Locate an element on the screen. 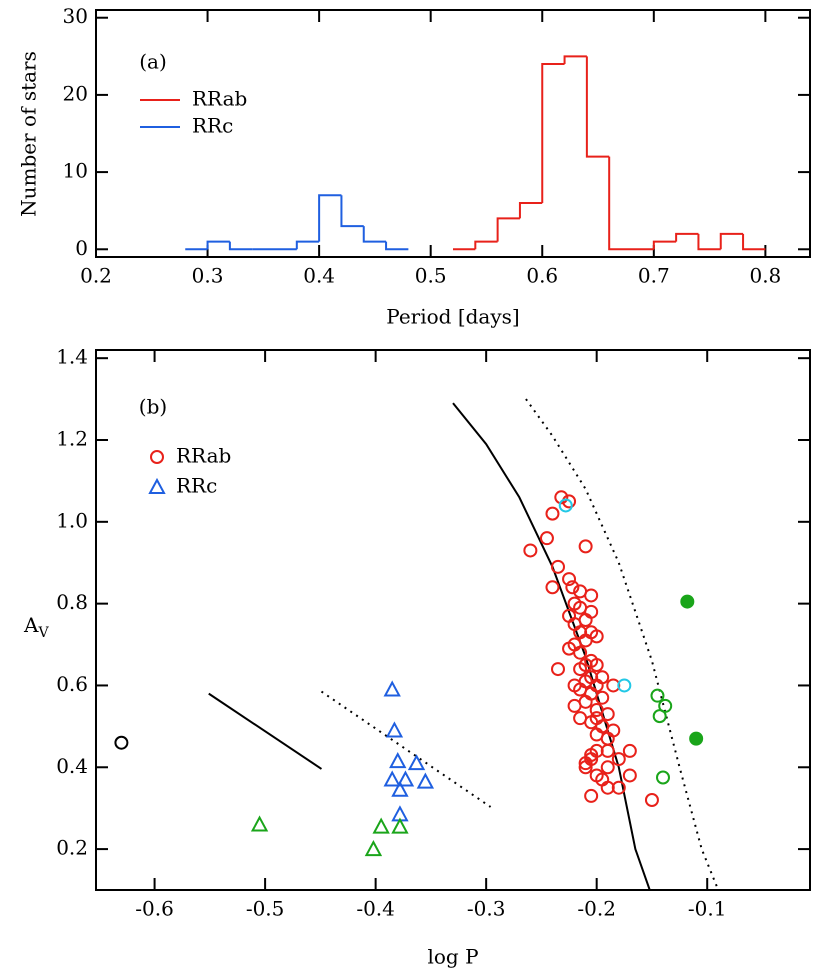 This screenshot has height=974, width=830. y-tick-label: 0 is located at coordinates (81, 248).